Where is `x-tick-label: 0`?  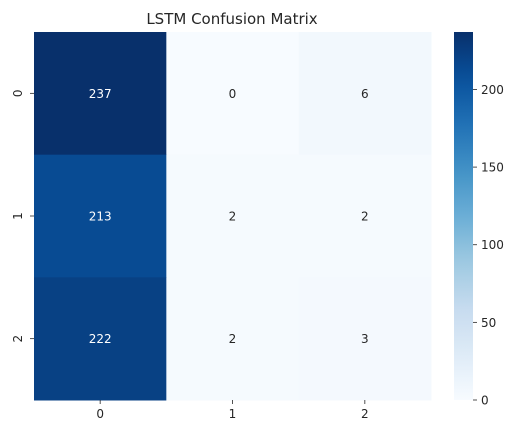
x-tick-label: 0 is located at coordinates (100, 414).